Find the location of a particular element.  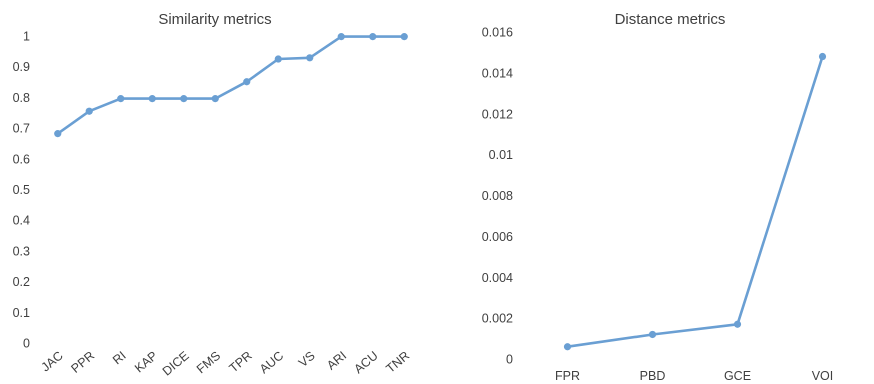

similarity-x-tick-label: AUC is located at coordinates (271, 363).